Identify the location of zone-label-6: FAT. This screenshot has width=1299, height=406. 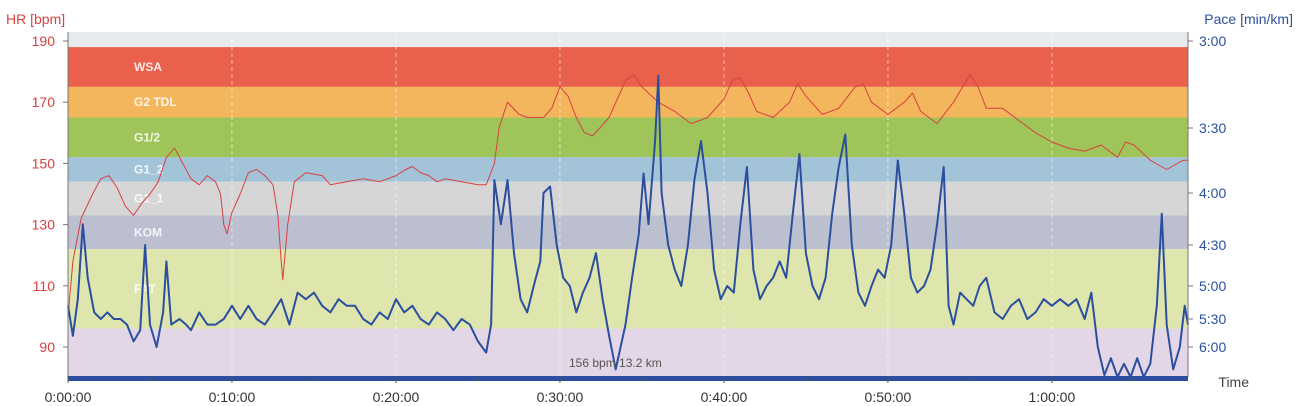
(145, 289).